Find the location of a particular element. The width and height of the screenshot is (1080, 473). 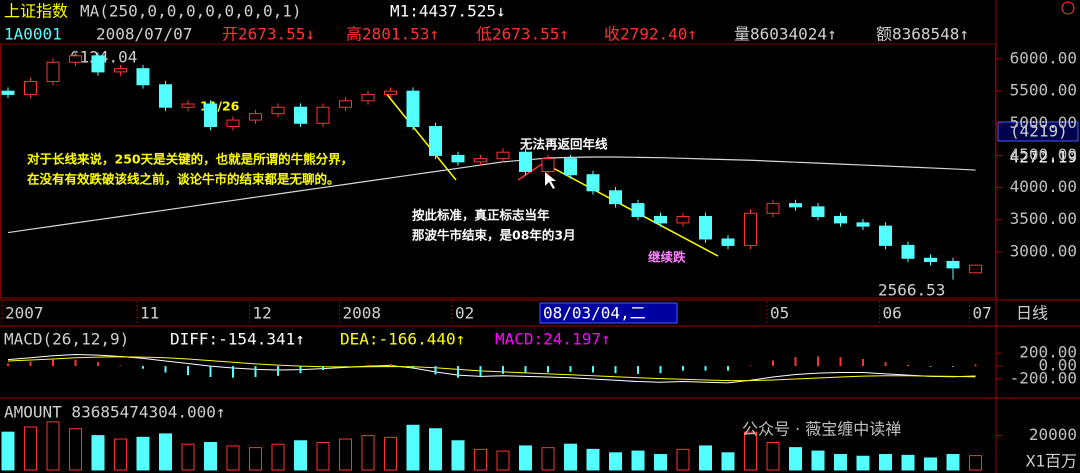

macd-line is located at coordinates (491, 369).